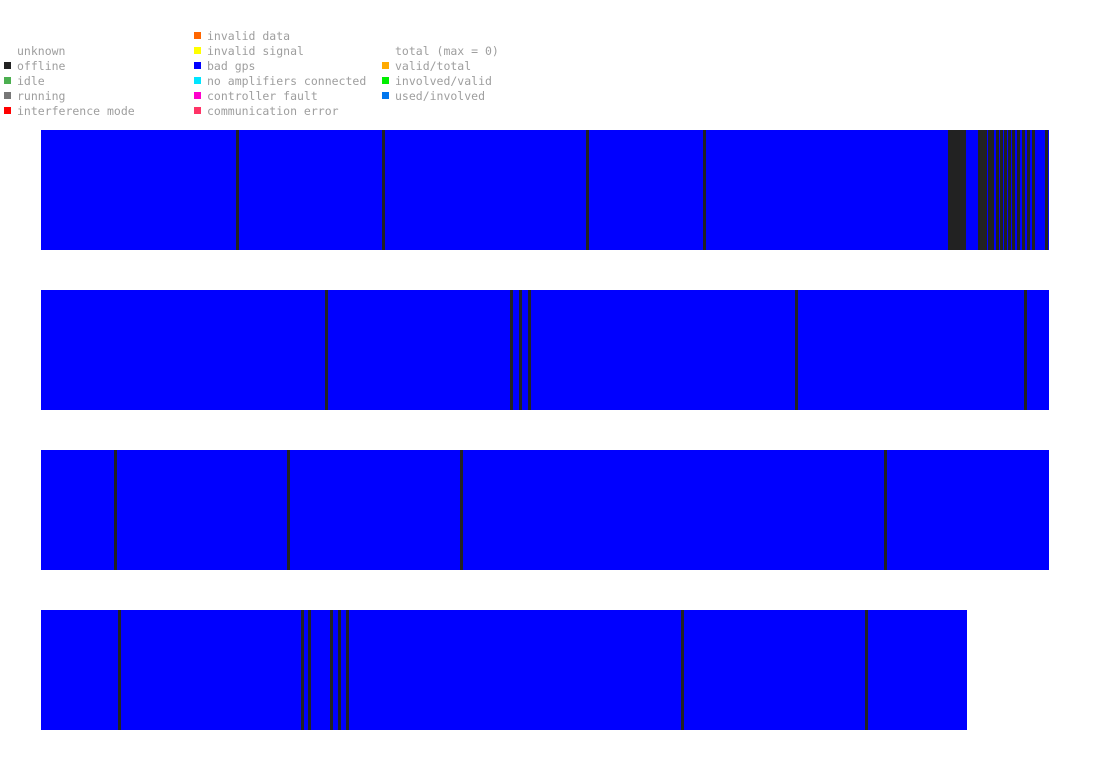 This screenshot has width=1095, height=764. Describe the element at coordinates (273, 111) in the screenshot. I see `legend-label: communication error` at that location.